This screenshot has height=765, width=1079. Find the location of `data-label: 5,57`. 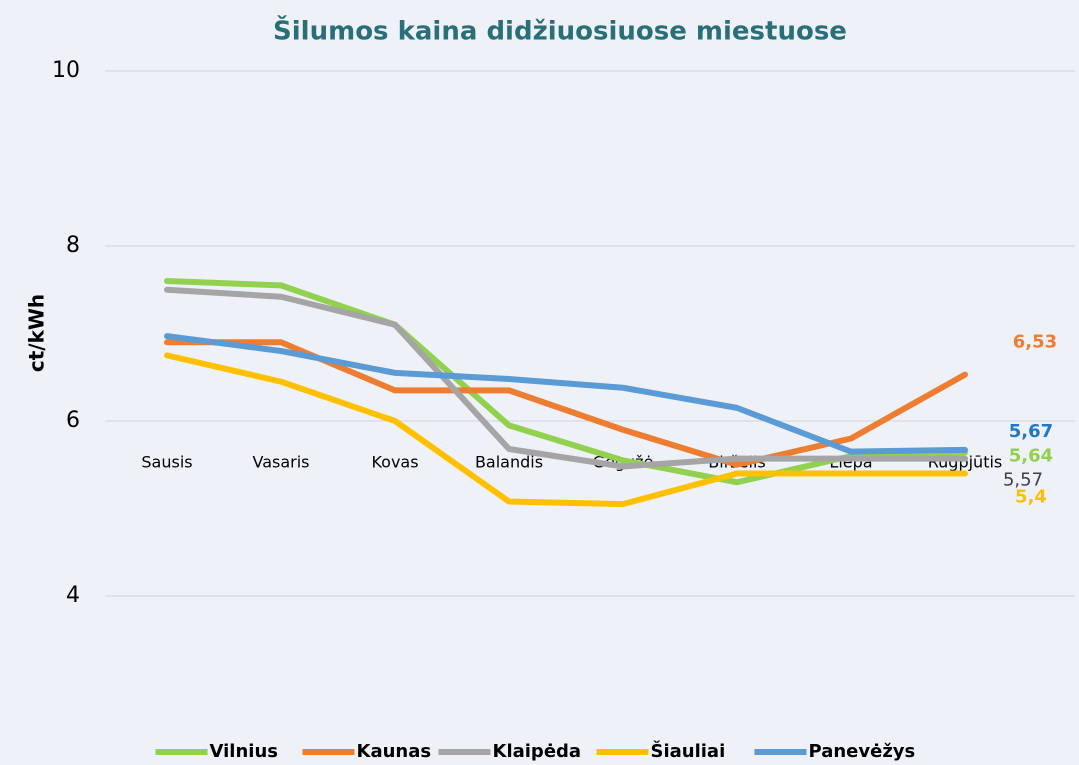

data-label: 5,57 is located at coordinates (1023, 480).